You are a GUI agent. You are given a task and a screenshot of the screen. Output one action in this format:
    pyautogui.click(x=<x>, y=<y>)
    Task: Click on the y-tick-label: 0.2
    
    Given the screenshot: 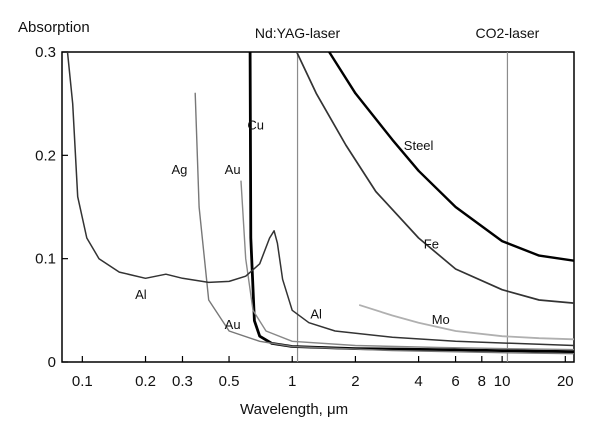 What is the action you would take?
    pyautogui.click(x=45, y=155)
    